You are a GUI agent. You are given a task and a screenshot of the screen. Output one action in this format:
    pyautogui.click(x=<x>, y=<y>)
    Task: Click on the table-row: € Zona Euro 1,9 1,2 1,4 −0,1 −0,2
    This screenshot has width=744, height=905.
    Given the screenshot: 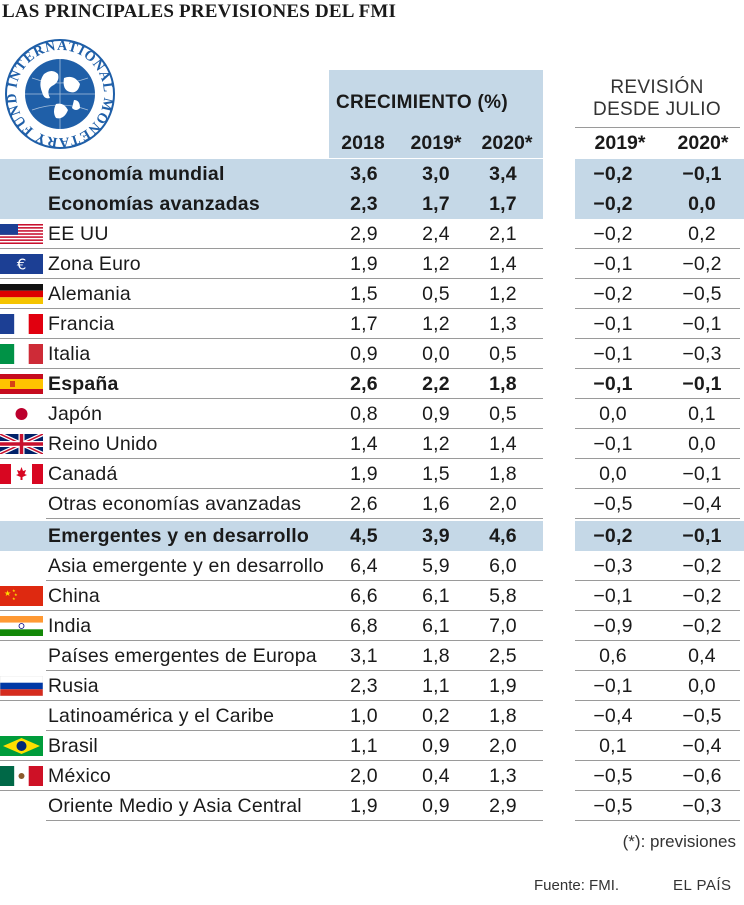 What is the action you would take?
    pyautogui.click(x=372, y=264)
    